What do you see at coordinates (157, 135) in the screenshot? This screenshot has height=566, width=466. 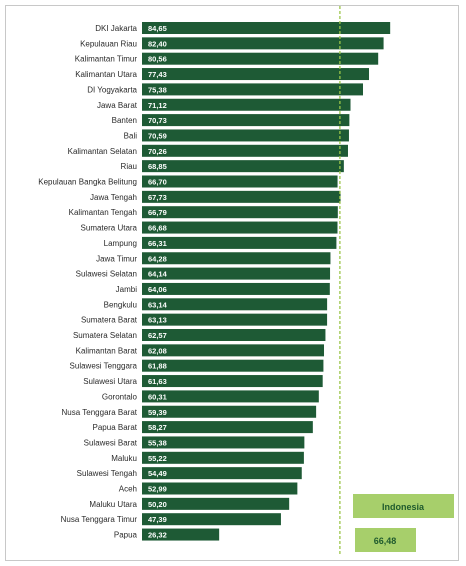 I see `bar-value-label: 70,59` at bounding box center [157, 135].